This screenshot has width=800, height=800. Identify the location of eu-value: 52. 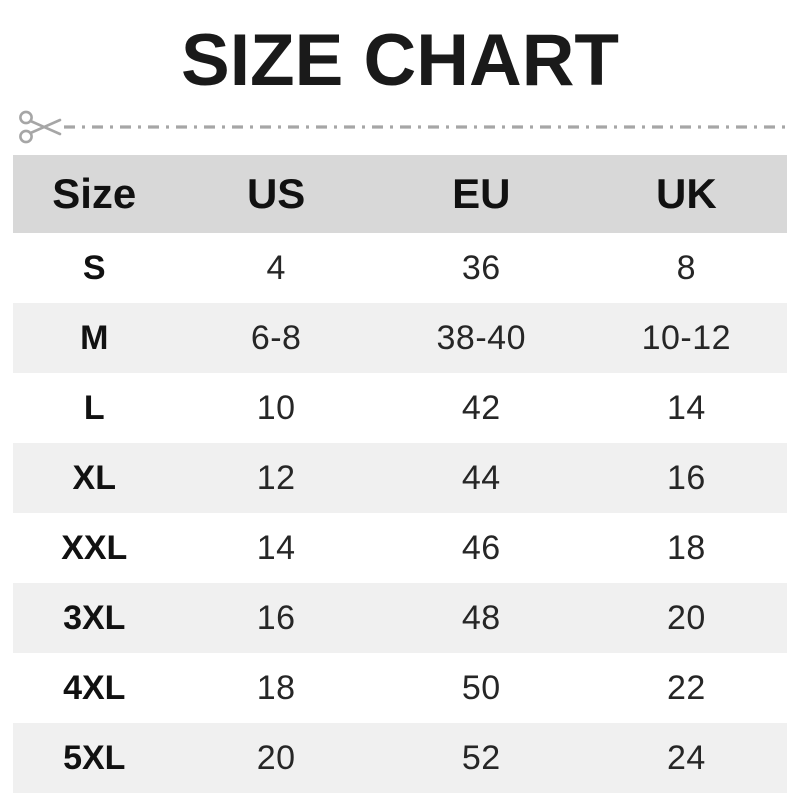
(481, 758).